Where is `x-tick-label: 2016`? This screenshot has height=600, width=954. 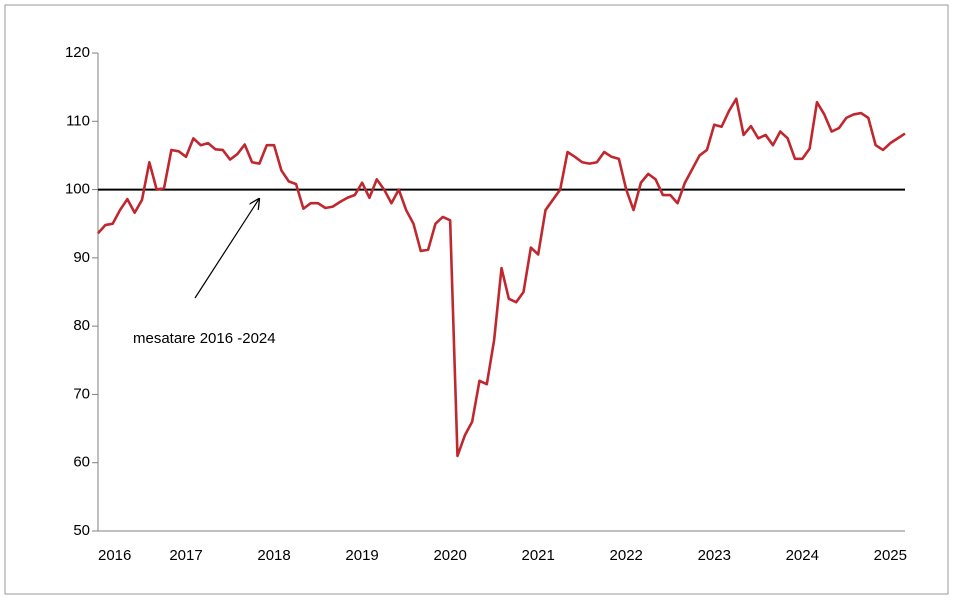 x-tick-label: 2016 is located at coordinates (114, 555).